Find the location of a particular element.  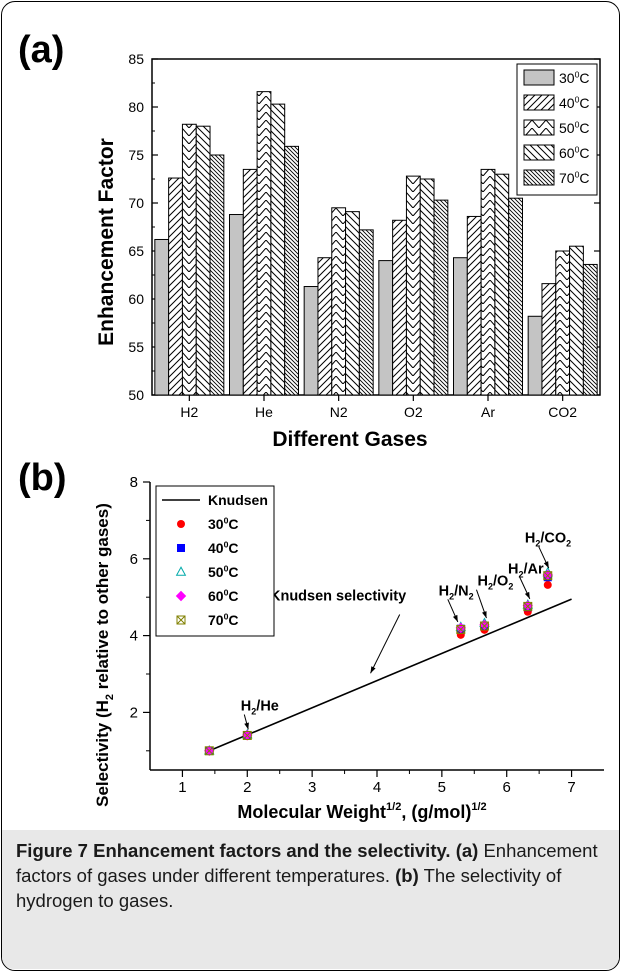

annotation-arrowhead is located at coordinates (373, 670).